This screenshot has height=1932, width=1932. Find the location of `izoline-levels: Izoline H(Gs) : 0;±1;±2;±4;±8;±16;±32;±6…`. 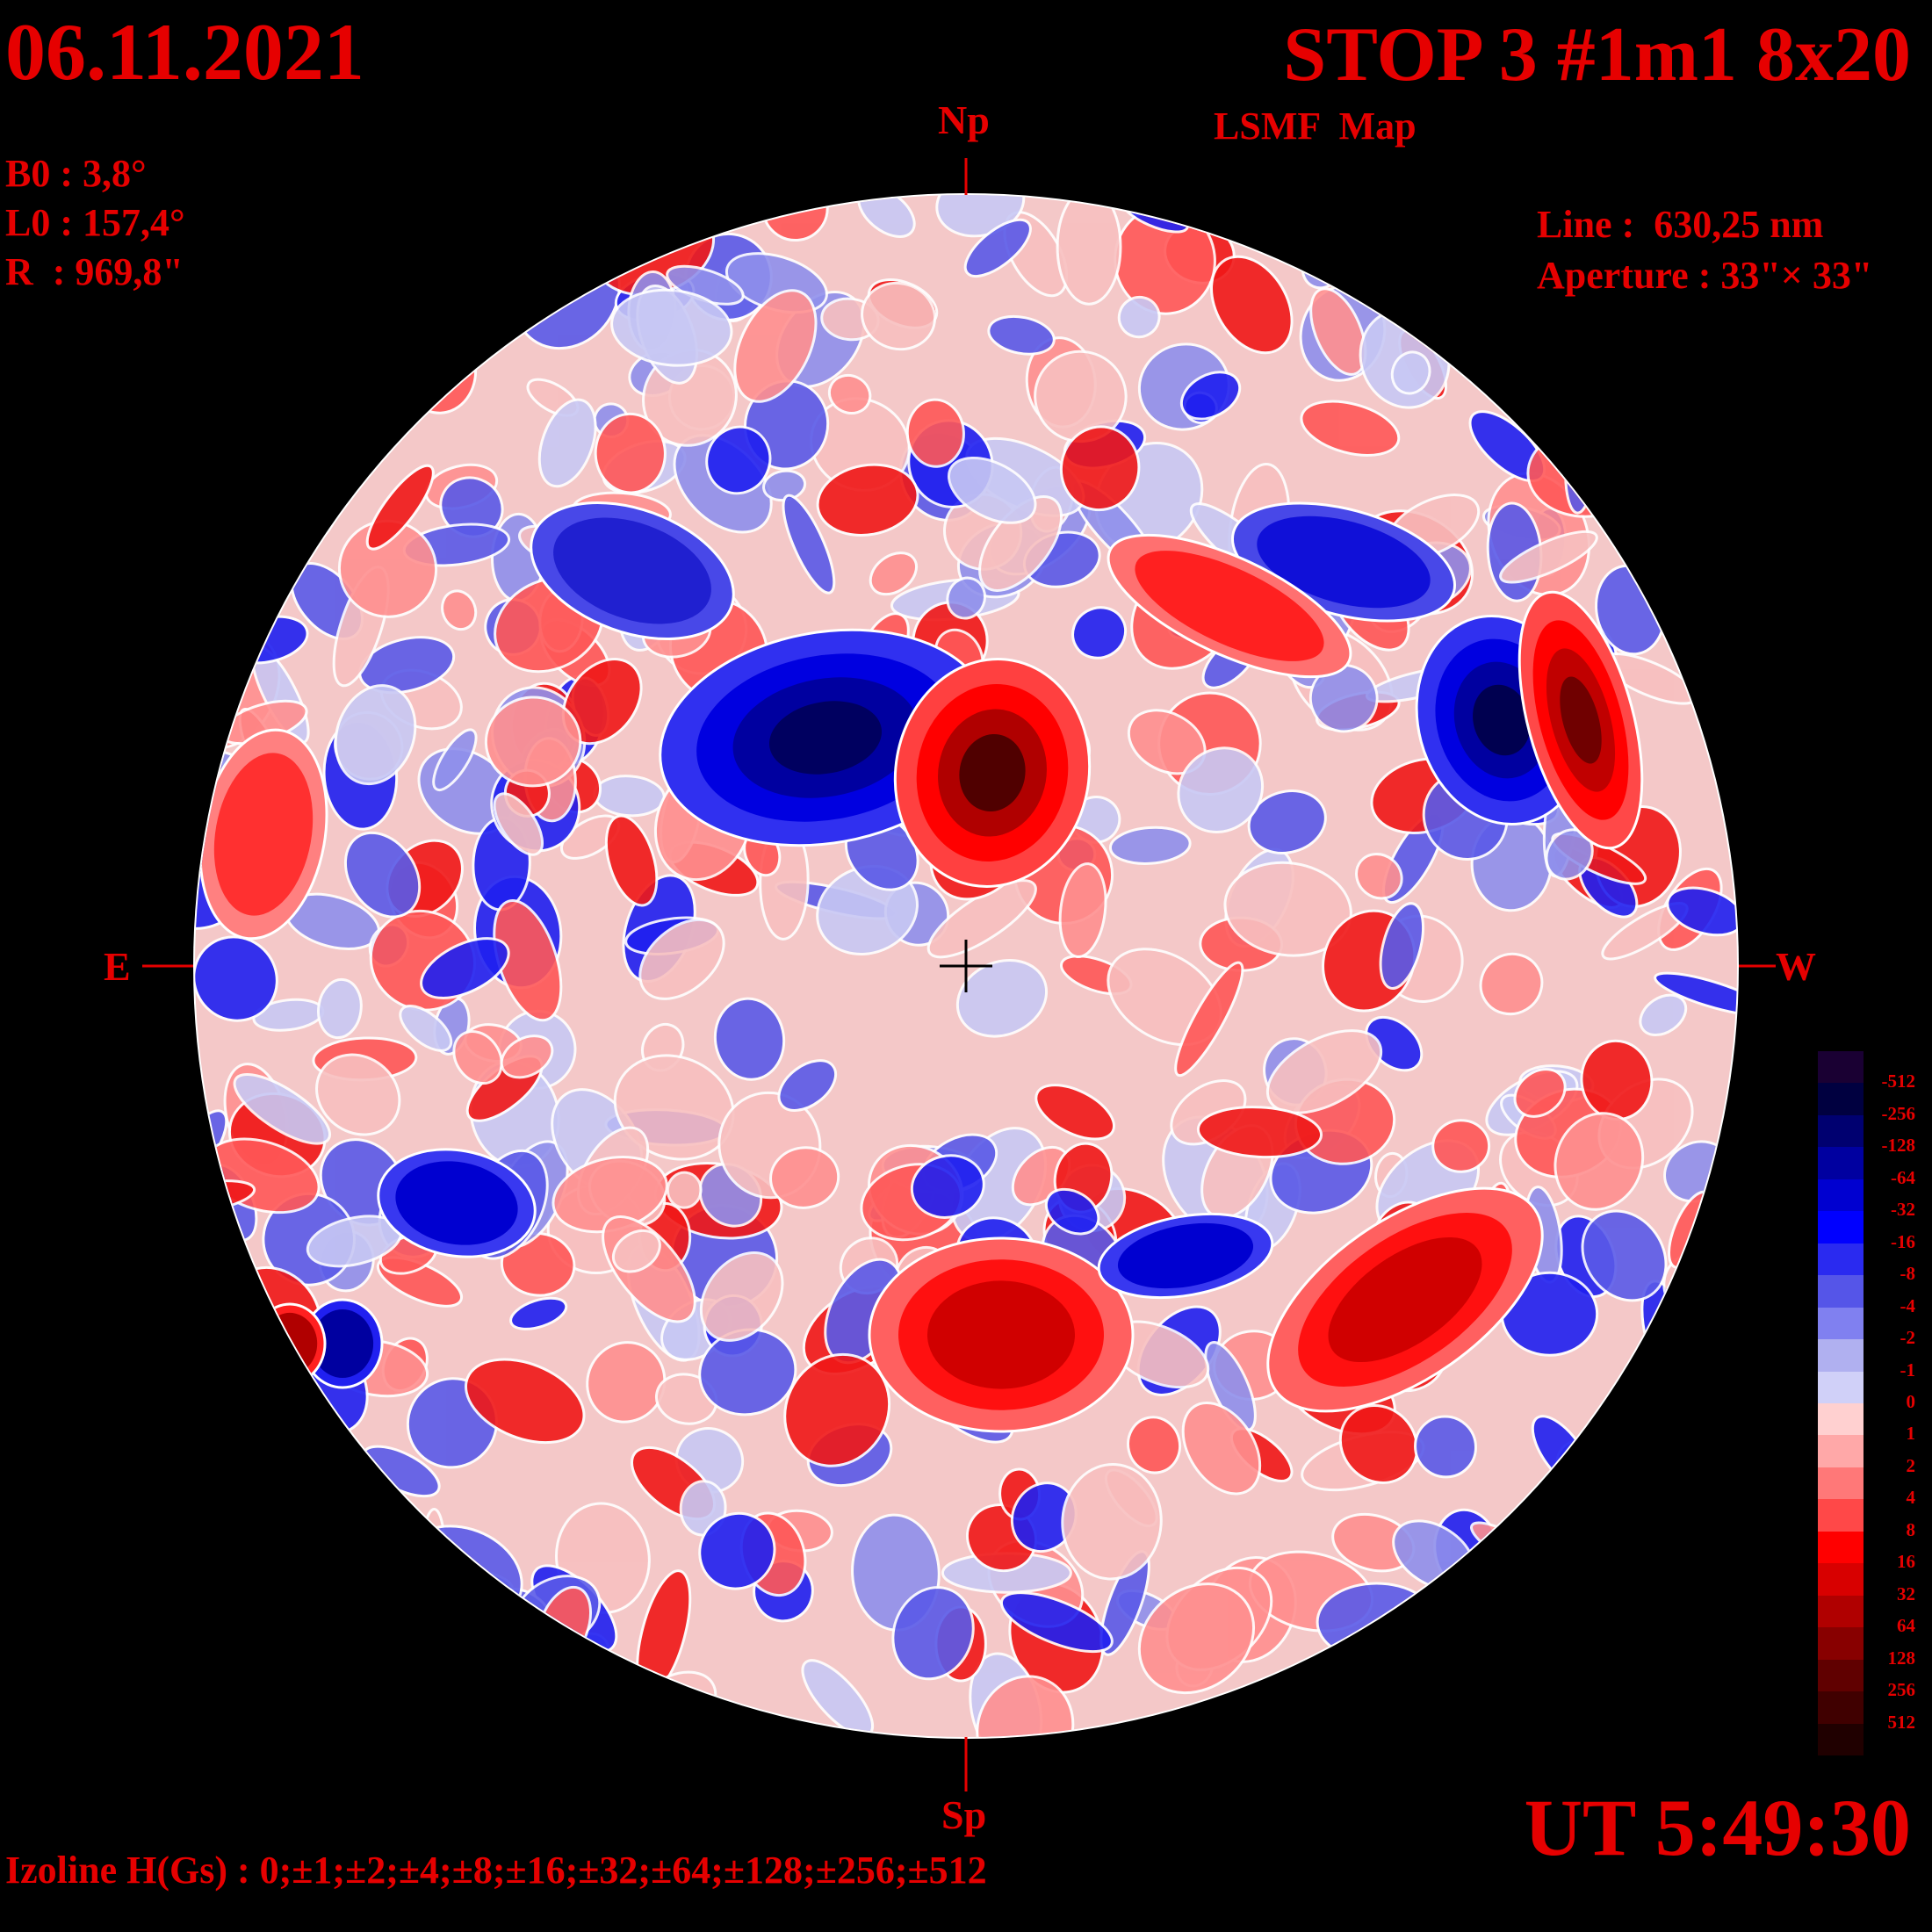

izoline-levels: Izoline H(Gs) : 0;±1;±2;±4;±8;±16;±32;±6… is located at coordinates (496, 1870).